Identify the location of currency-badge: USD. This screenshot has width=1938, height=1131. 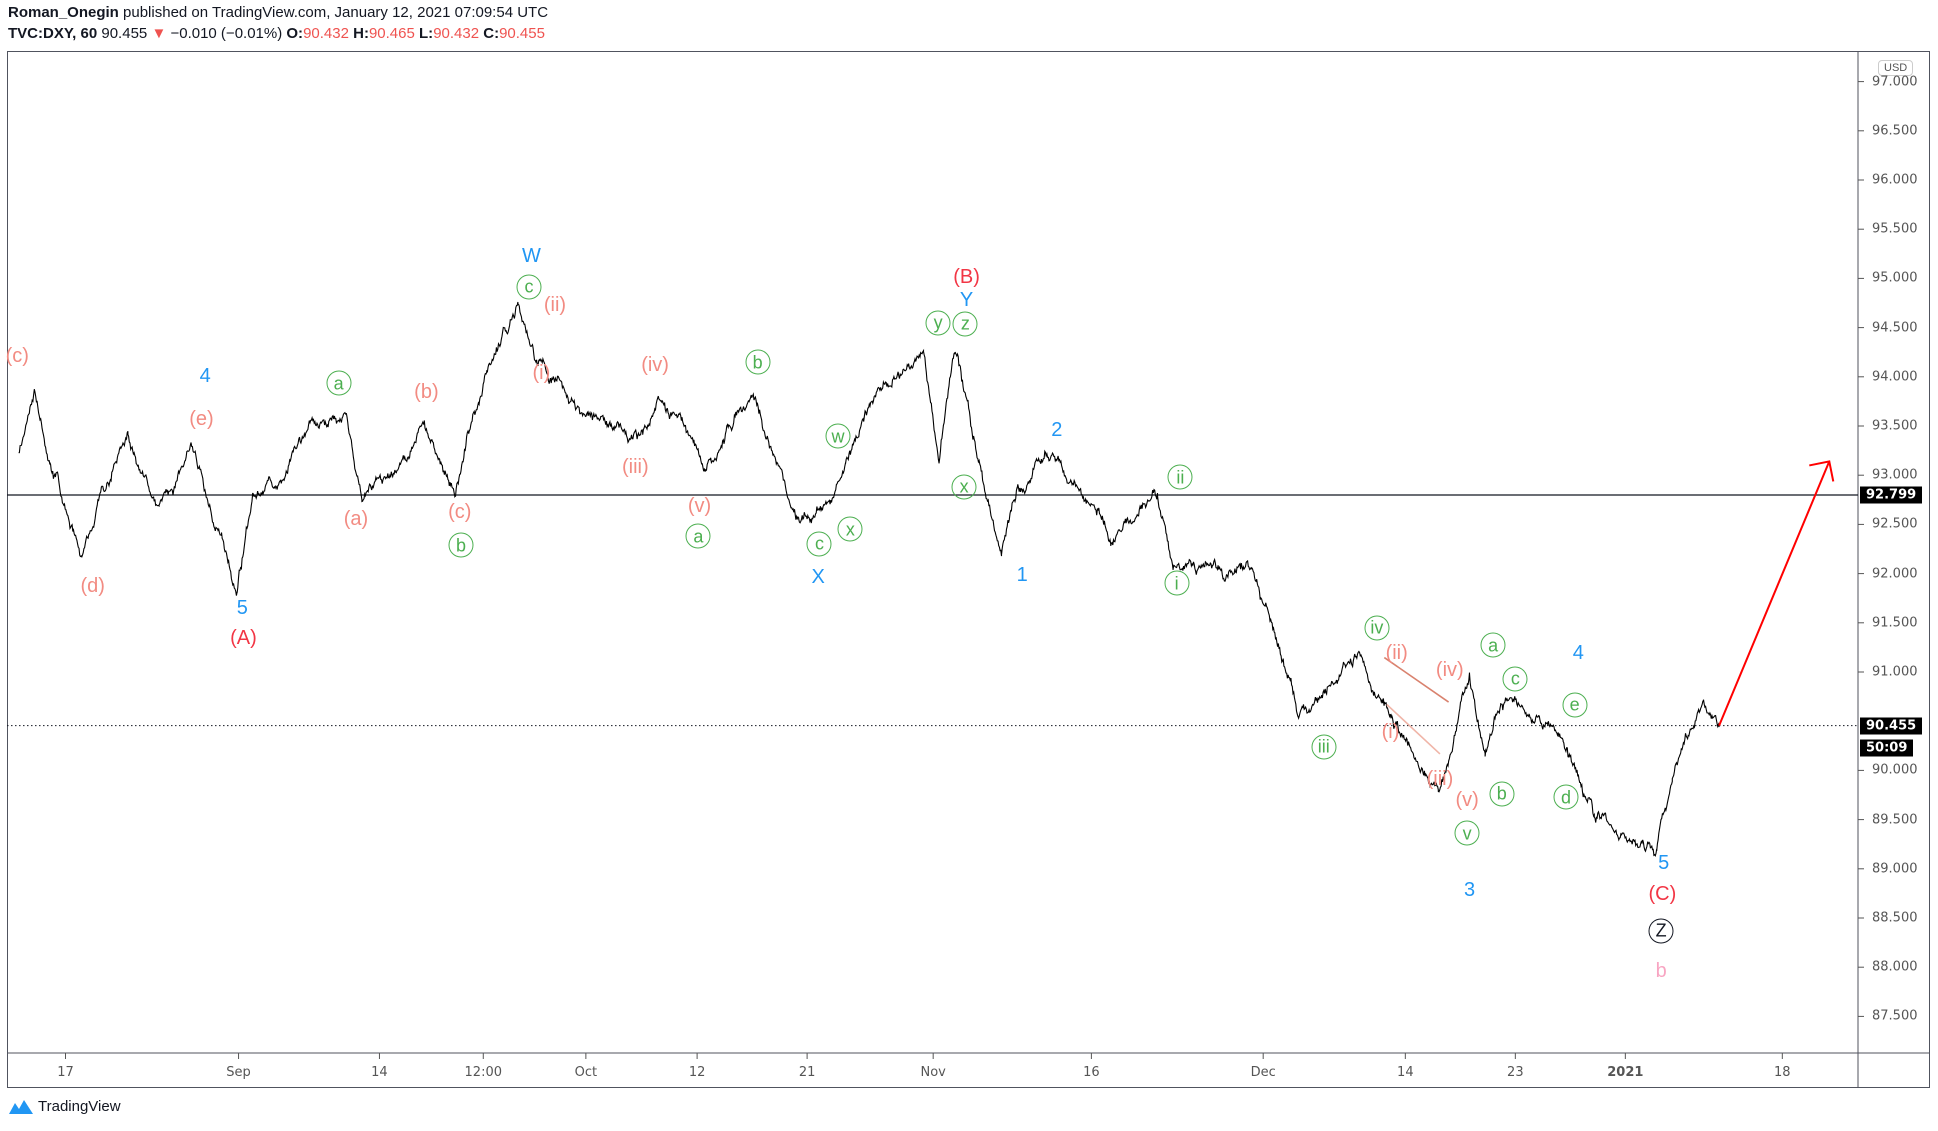
(1896, 68).